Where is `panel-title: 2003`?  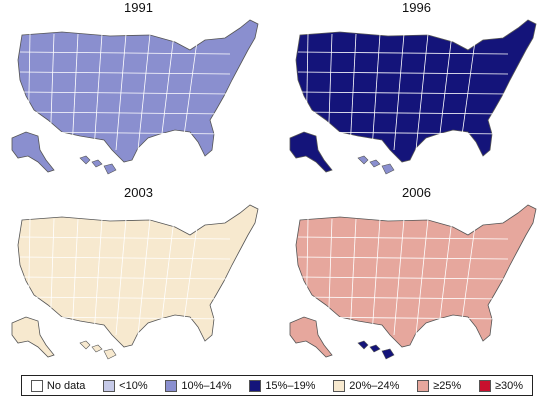 panel-title: 2003 is located at coordinates (138, 192).